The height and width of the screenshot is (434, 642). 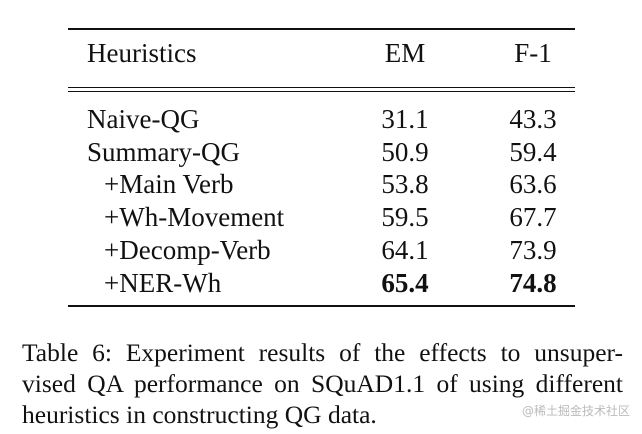 What do you see at coordinates (533, 151) in the screenshot?
I see `cell-value: 59.4` at bounding box center [533, 151].